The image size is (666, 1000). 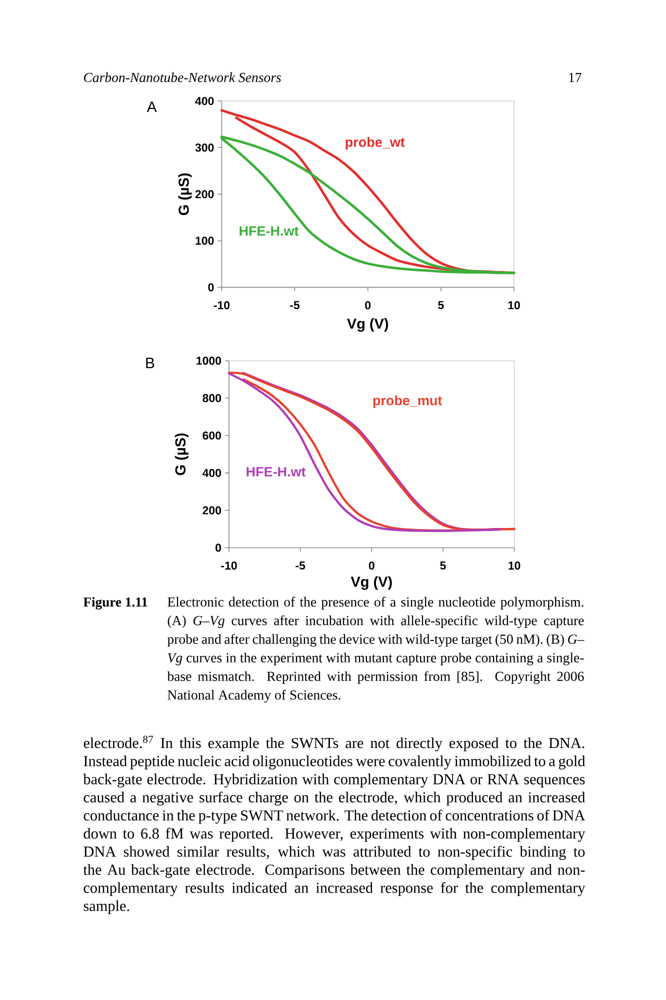 What do you see at coordinates (150, 363) in the screenshot?
I see `chart-title: B` at bounding box center [150, 363].